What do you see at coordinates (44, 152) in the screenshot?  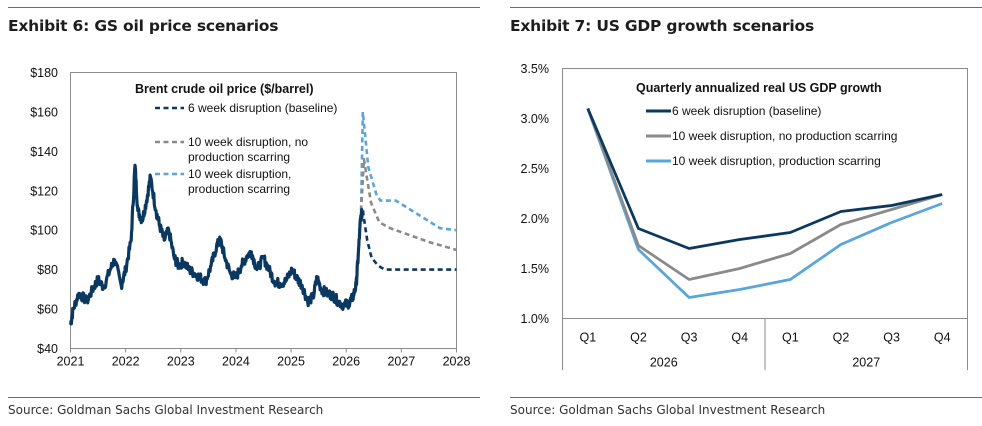 I see `oil-y-tick-label: $140` at bounding box center [44, 152].